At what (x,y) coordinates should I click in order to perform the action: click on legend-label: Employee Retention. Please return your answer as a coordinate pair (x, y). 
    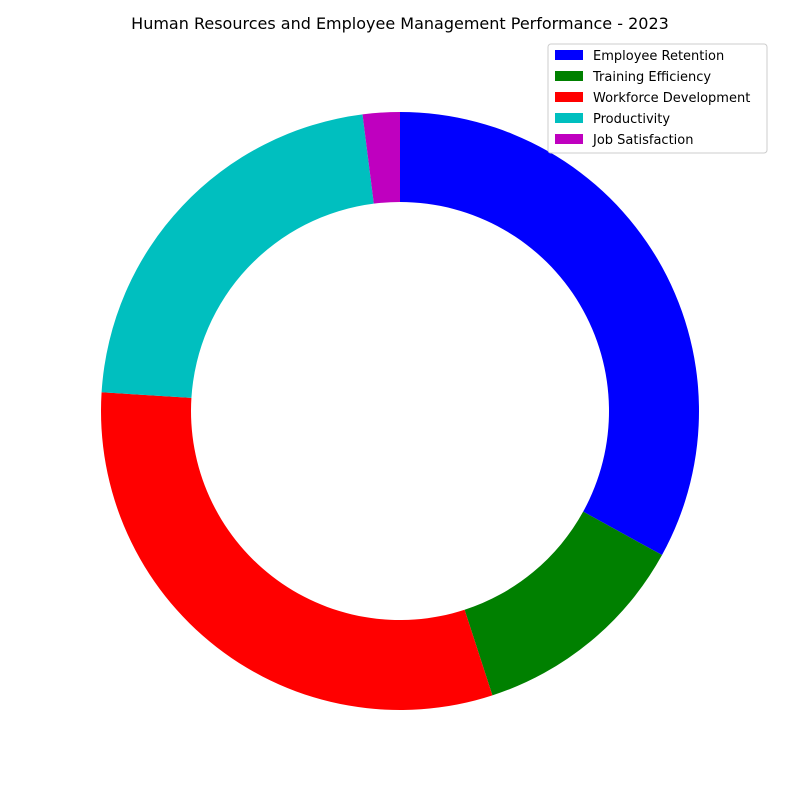
    Looking at the image, I should click on (658, 56).